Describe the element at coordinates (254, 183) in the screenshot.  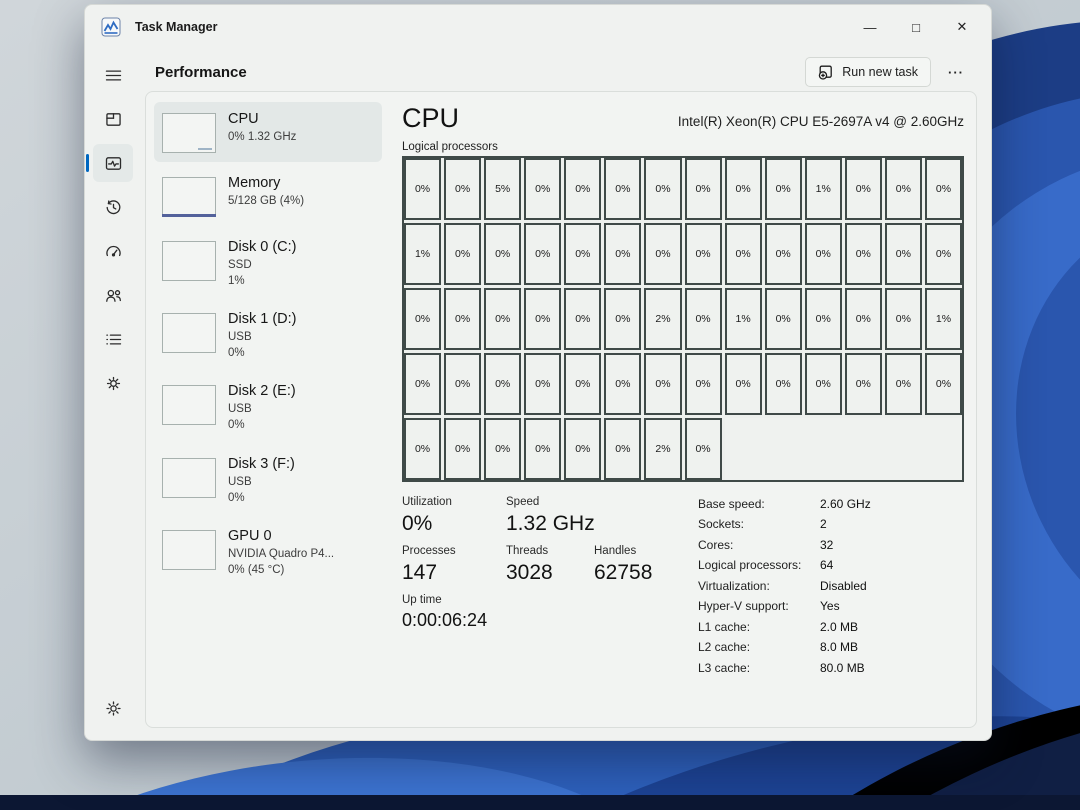
I see `perf-item-title: Memory` at that location.